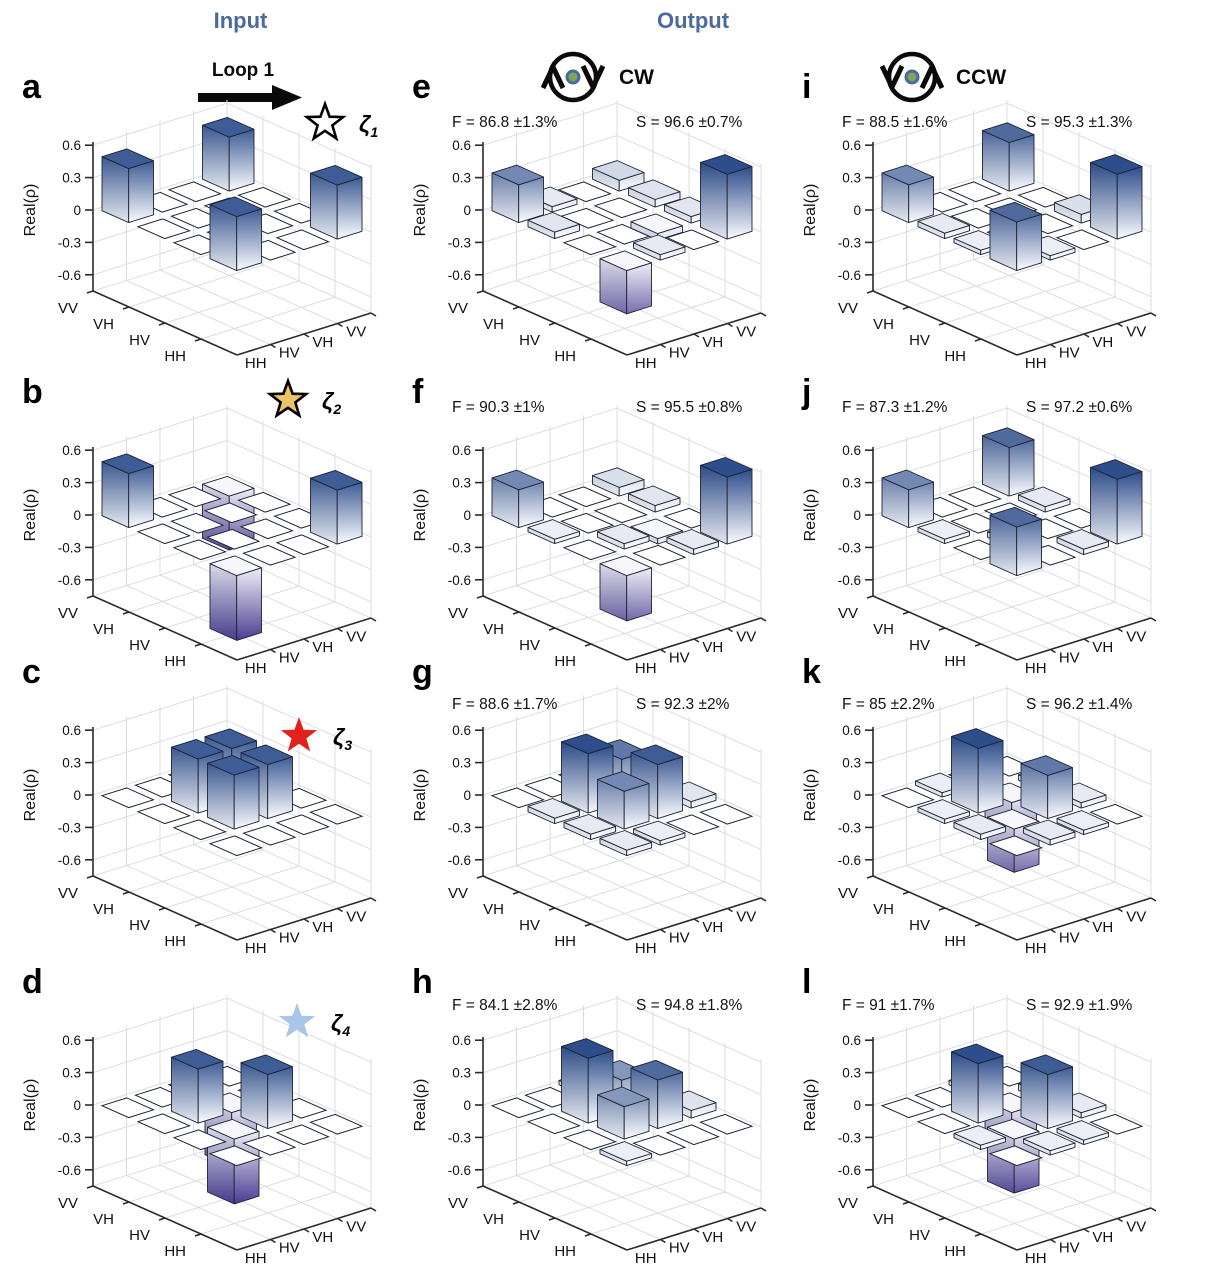 Image resolution: width=1208 pixels, height=1274 pixels. Describe the element at coordinates (32, 392) in the screenshot. I see `panel-letter: b` at that location.